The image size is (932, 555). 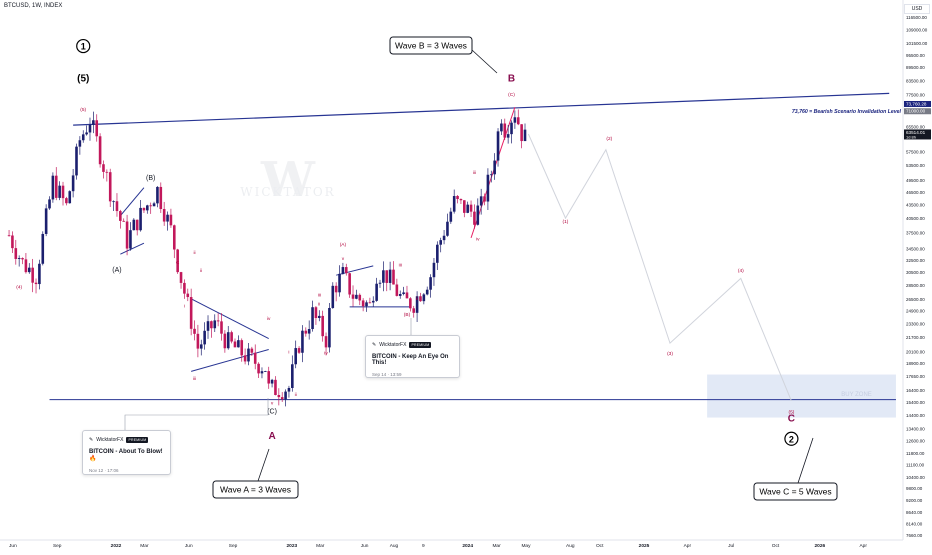 I want to click on price-tick-label: 10400.00, so click(x=915, y=477).